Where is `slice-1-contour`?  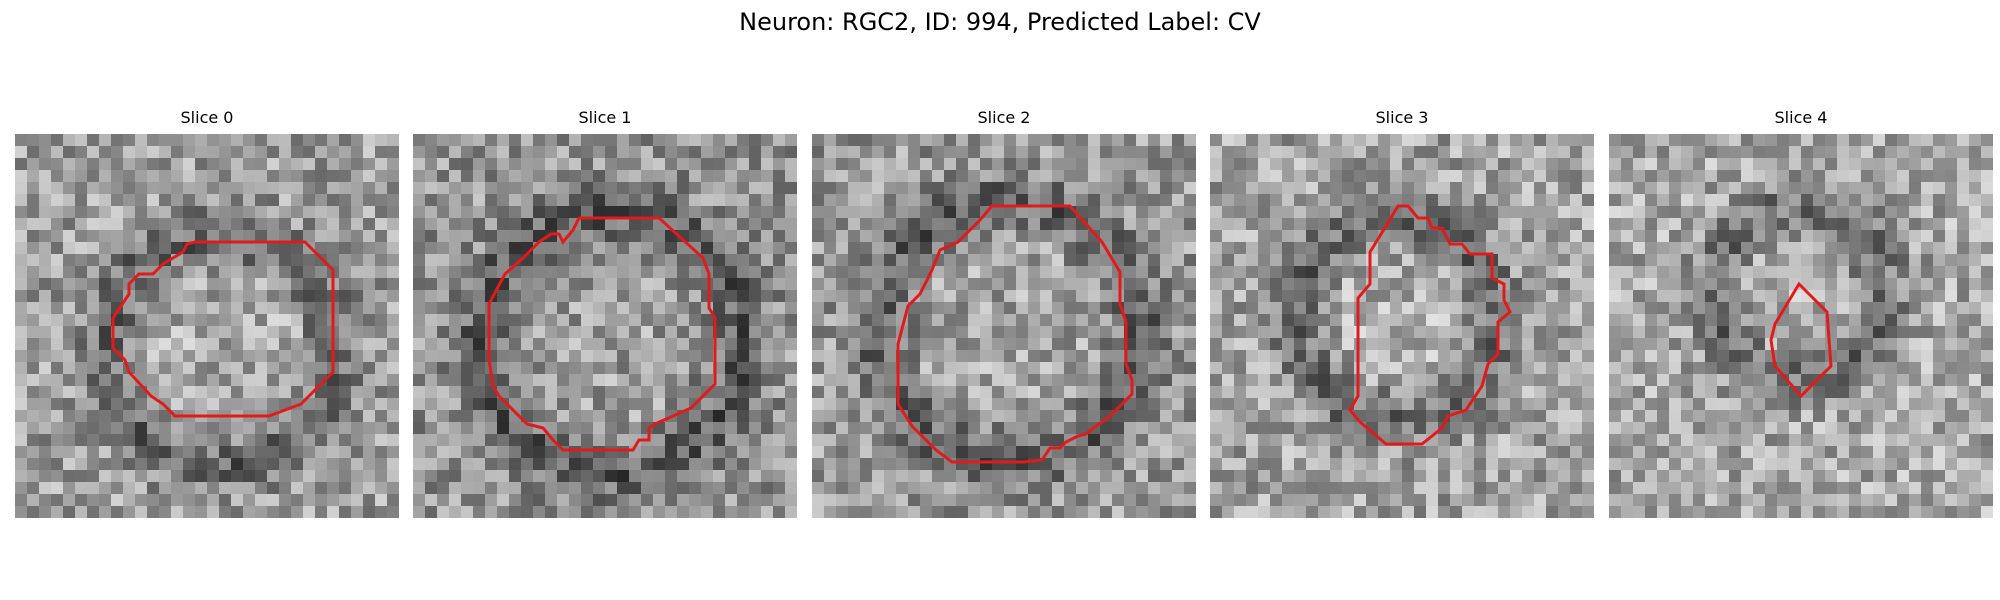 slice-1-contour is located at coordinates (602, 334).